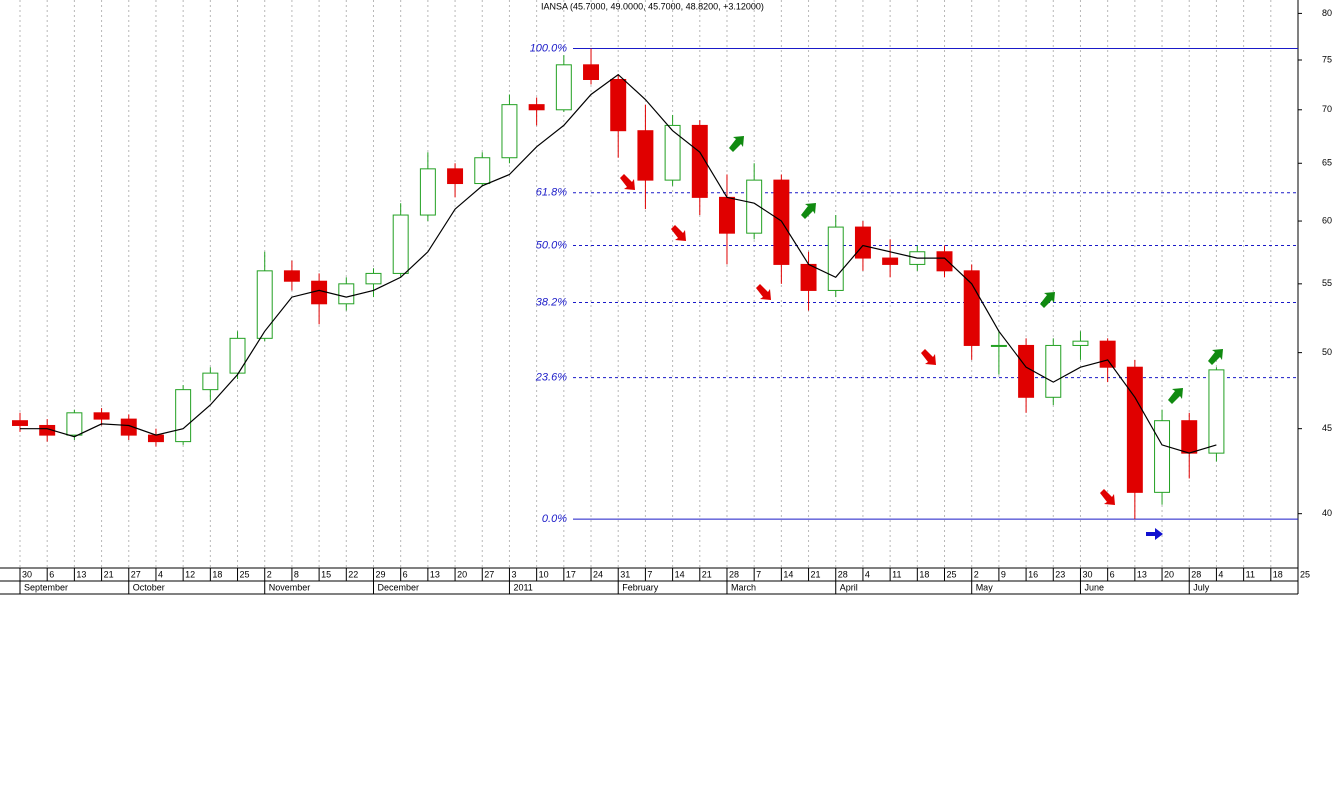 This screenshot has height=800, width=1336. I want to click on y-tick-label: 70, so click(1327, 109).